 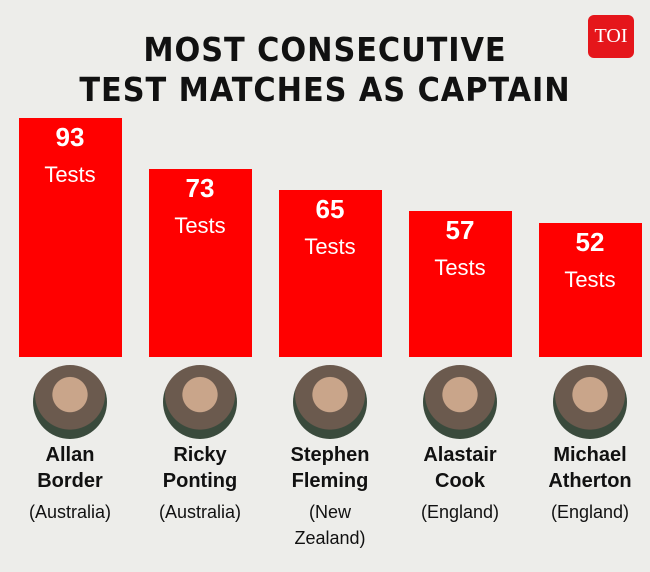 I want to click on player-name: Michael Atherton, so click(x=590, y=468).